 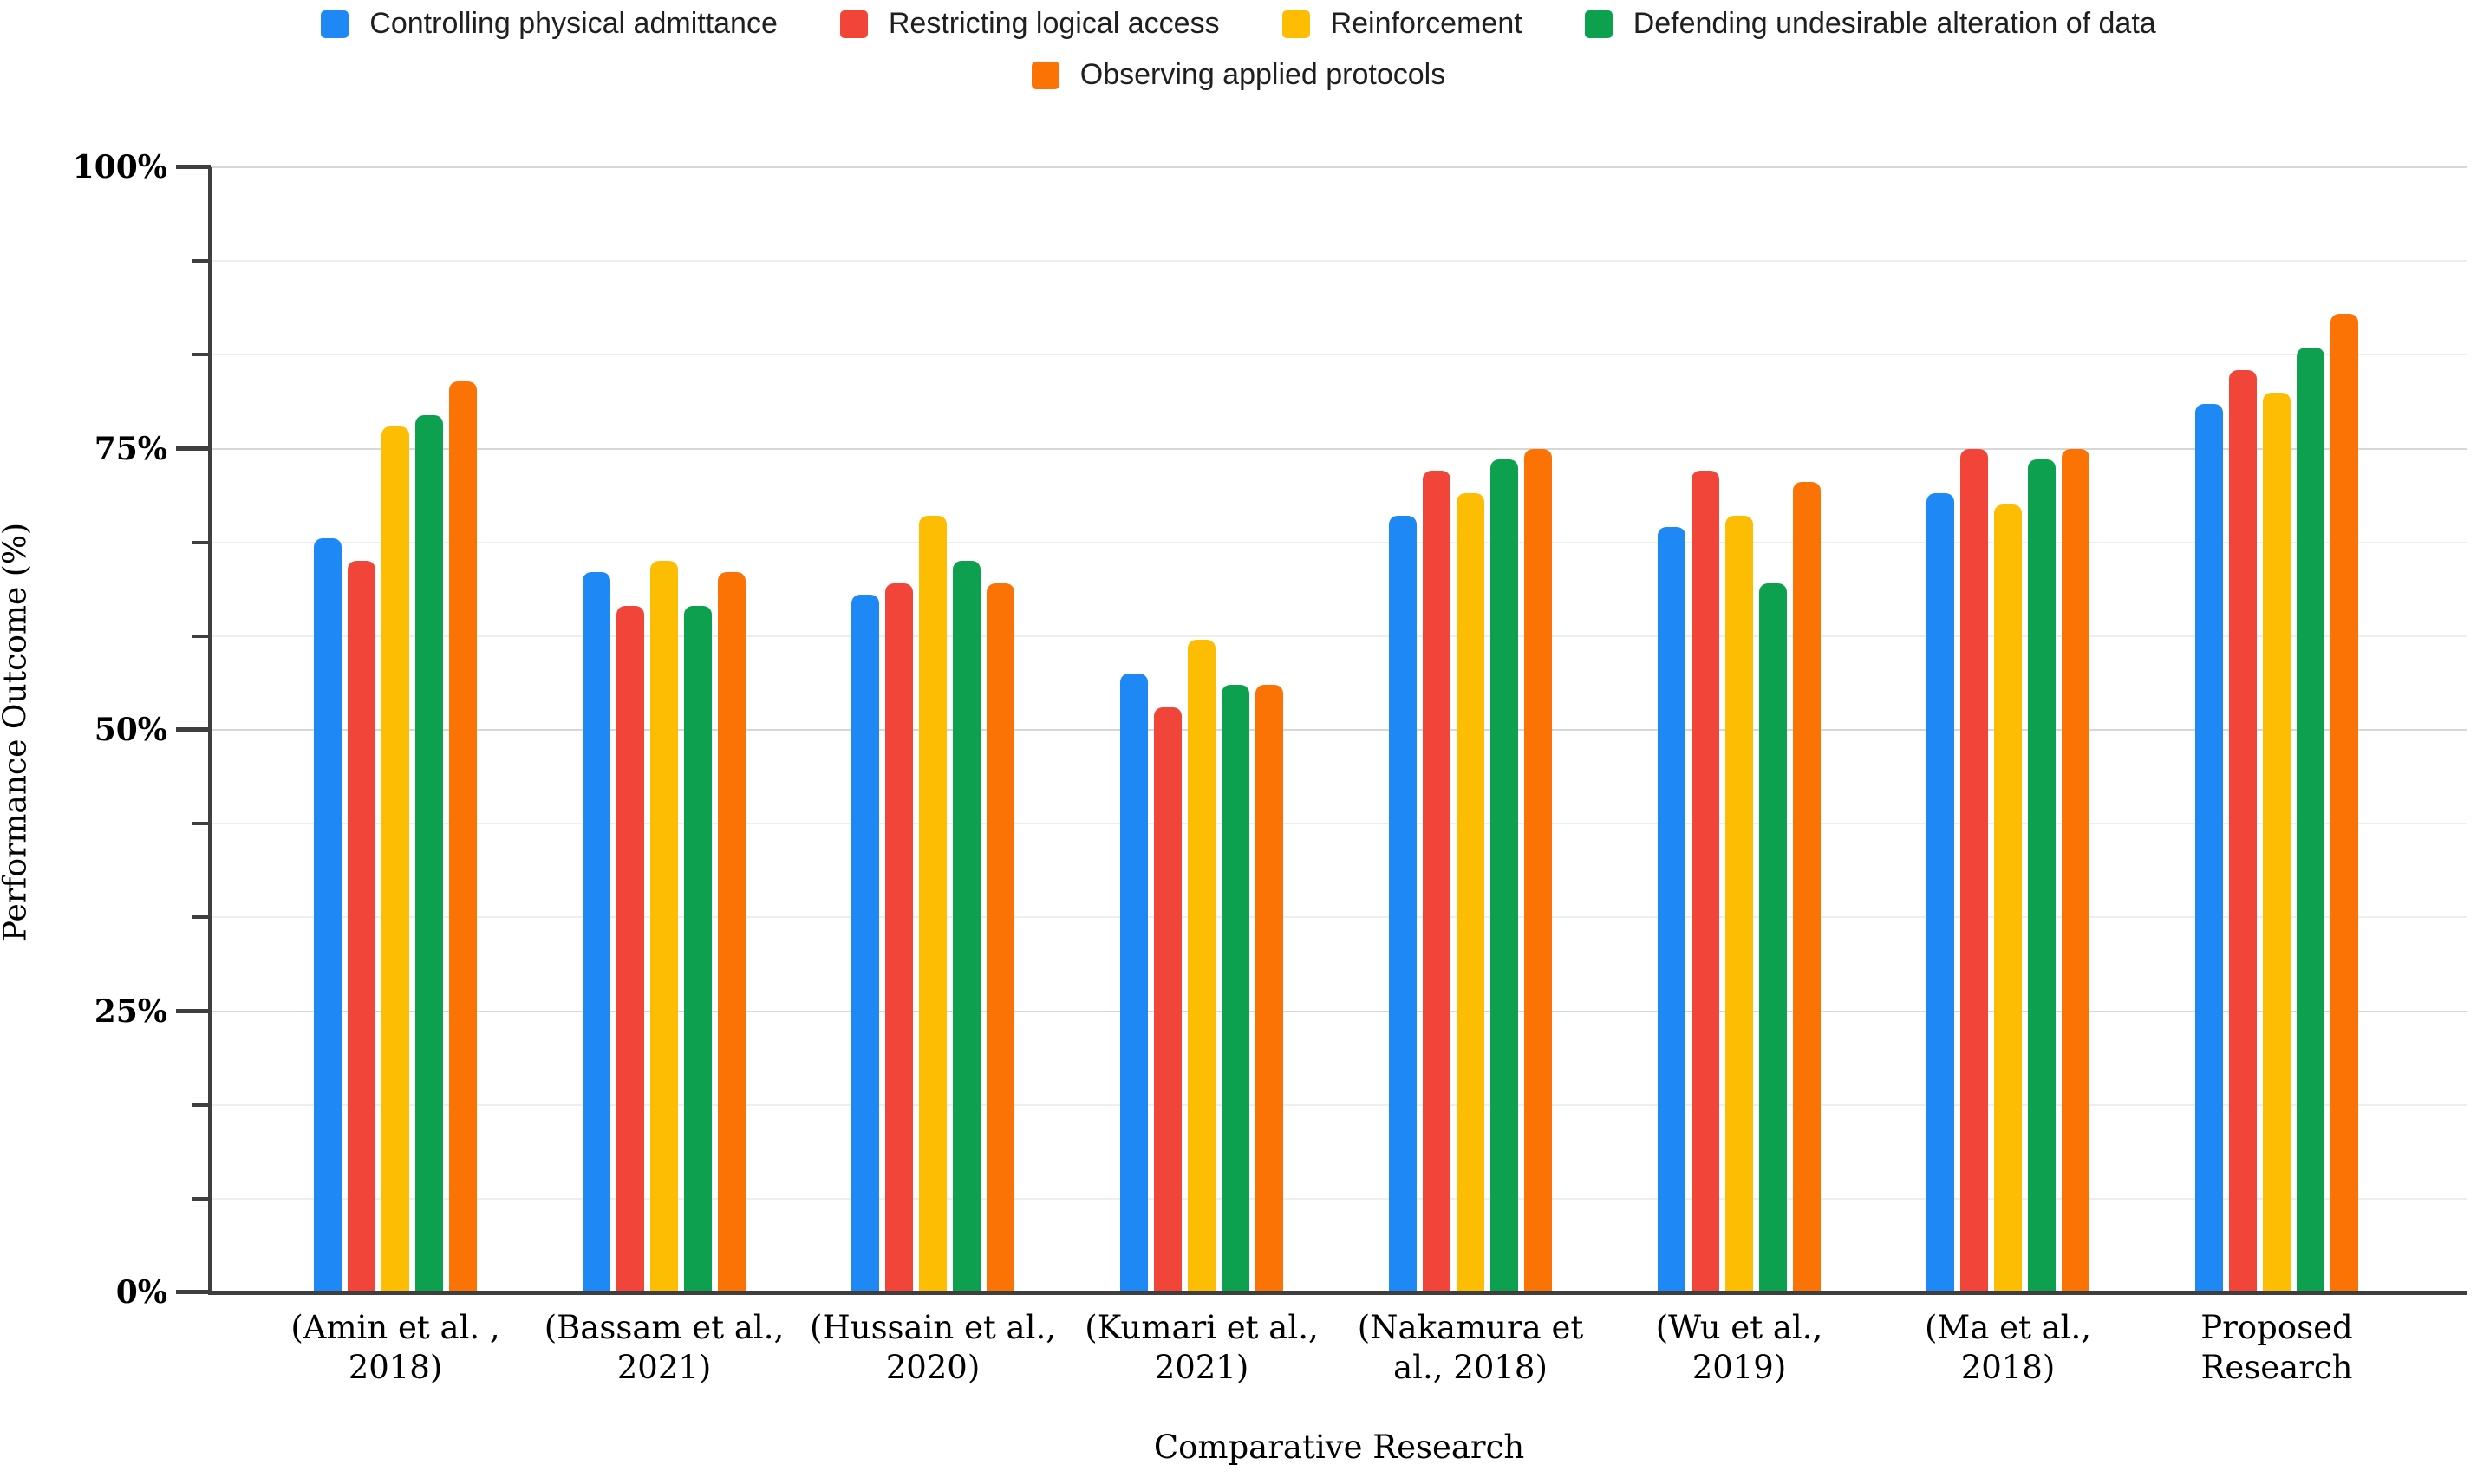 What do you see at coordinates (2277, 1348) in the screenshot?
I see `x-category-label: Proposed Research` at bounding box center [2277, 1348].